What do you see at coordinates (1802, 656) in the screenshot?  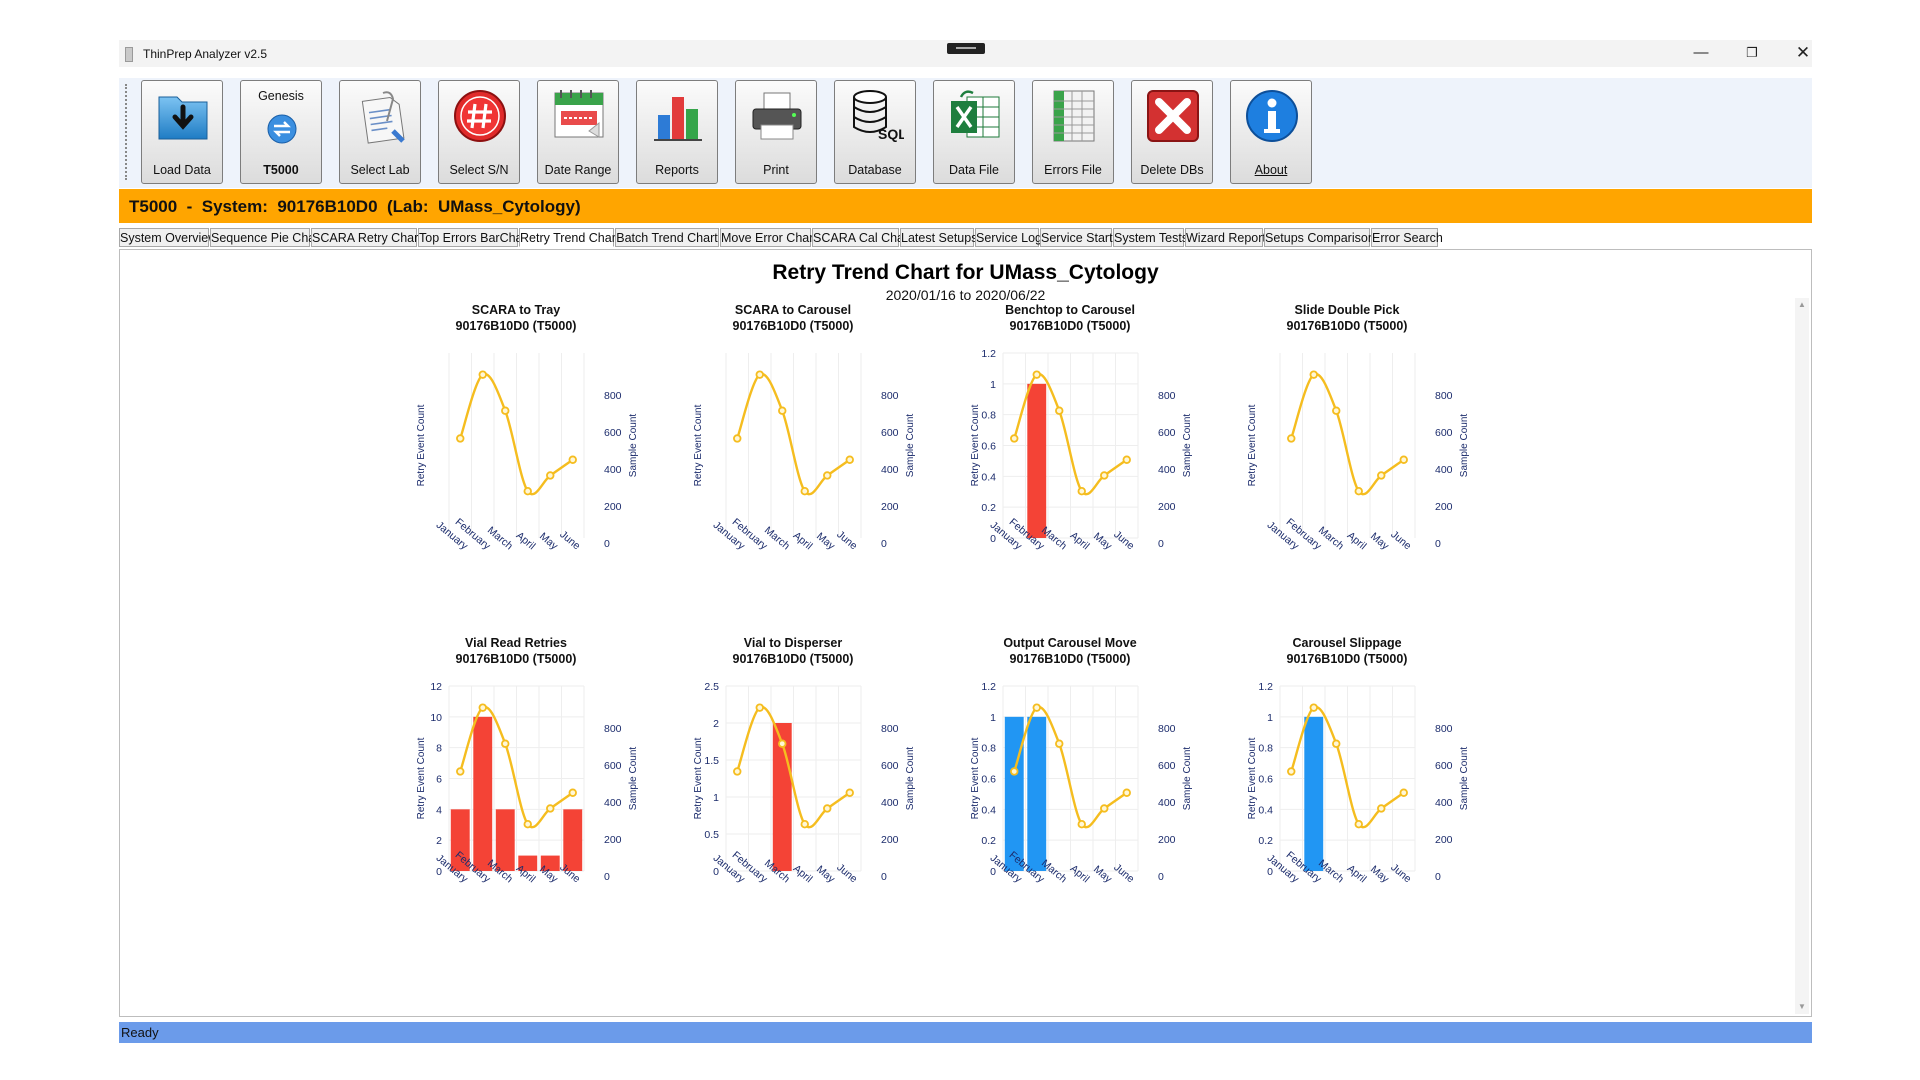 I see `vertical-scrollbar` at bounding box center [1802, 656].